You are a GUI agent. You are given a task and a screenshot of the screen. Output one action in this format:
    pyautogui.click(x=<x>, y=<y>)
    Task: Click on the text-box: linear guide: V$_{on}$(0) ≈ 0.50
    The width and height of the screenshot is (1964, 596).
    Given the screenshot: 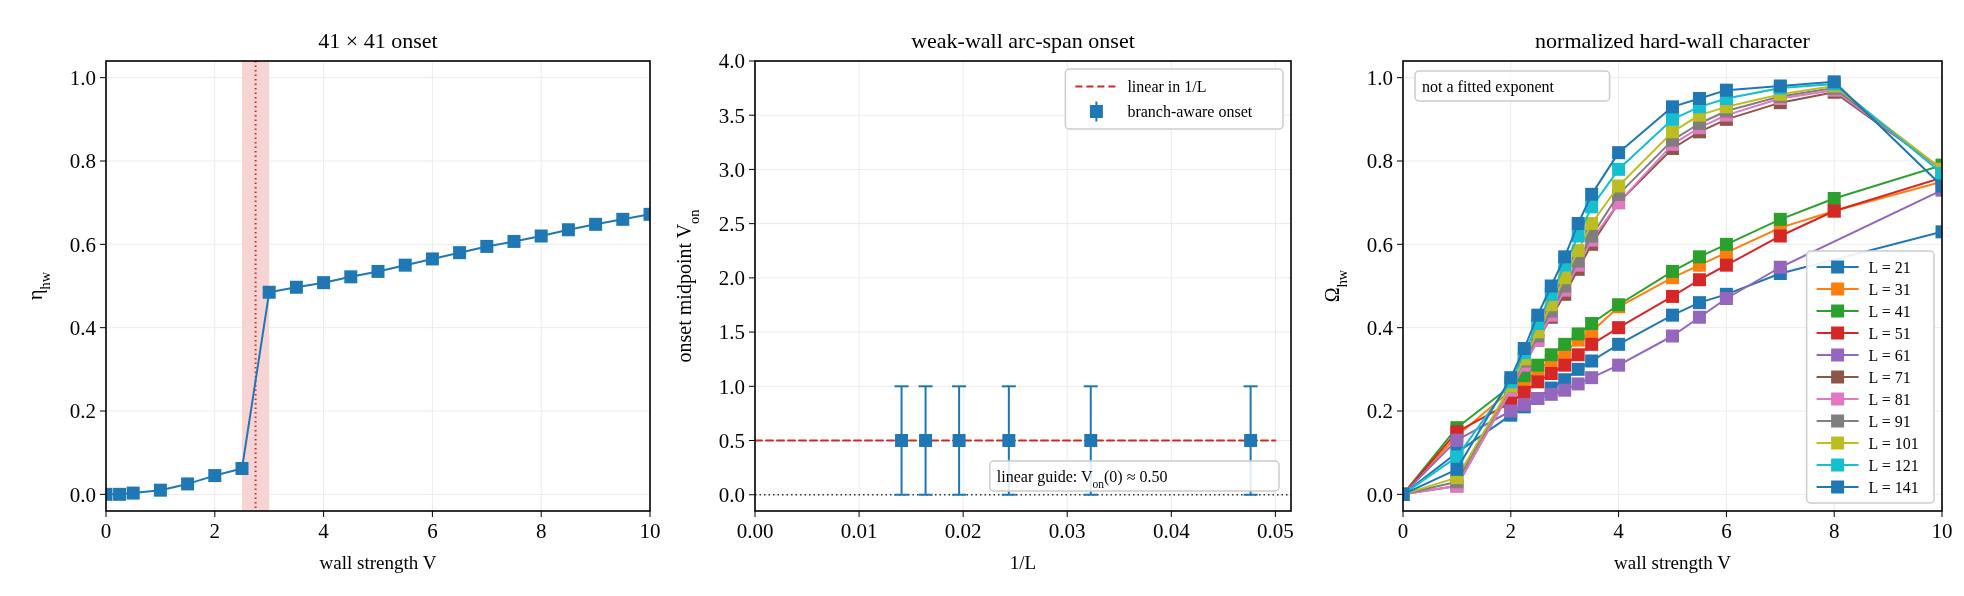 What is the action you would take?
    pyautogui.click(x=1134, y=476)
    